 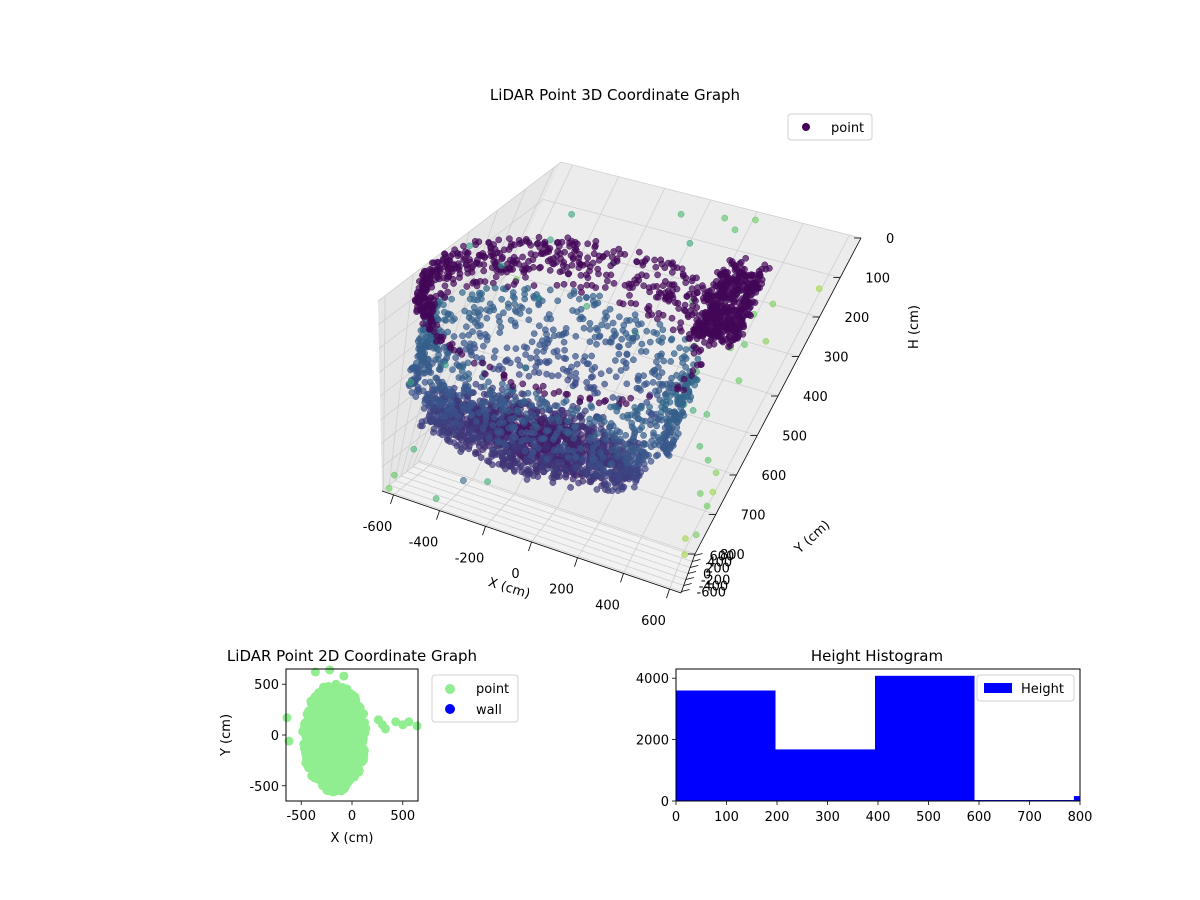 I want to click on chart-2d-xlabel: X (cm), so click(x=352, y=838).